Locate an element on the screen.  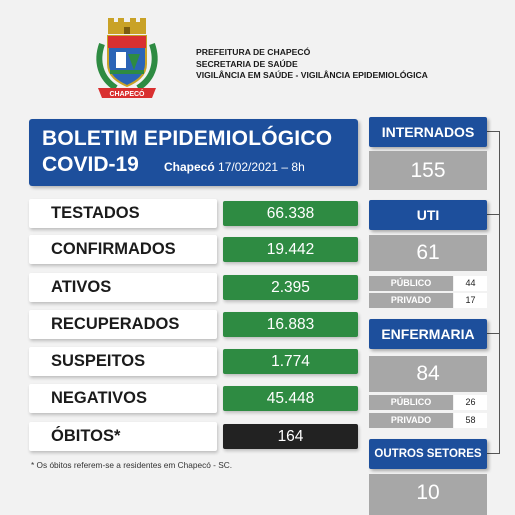
uti-publico-label: PÚBLICO is located at coordinates (411, 283).